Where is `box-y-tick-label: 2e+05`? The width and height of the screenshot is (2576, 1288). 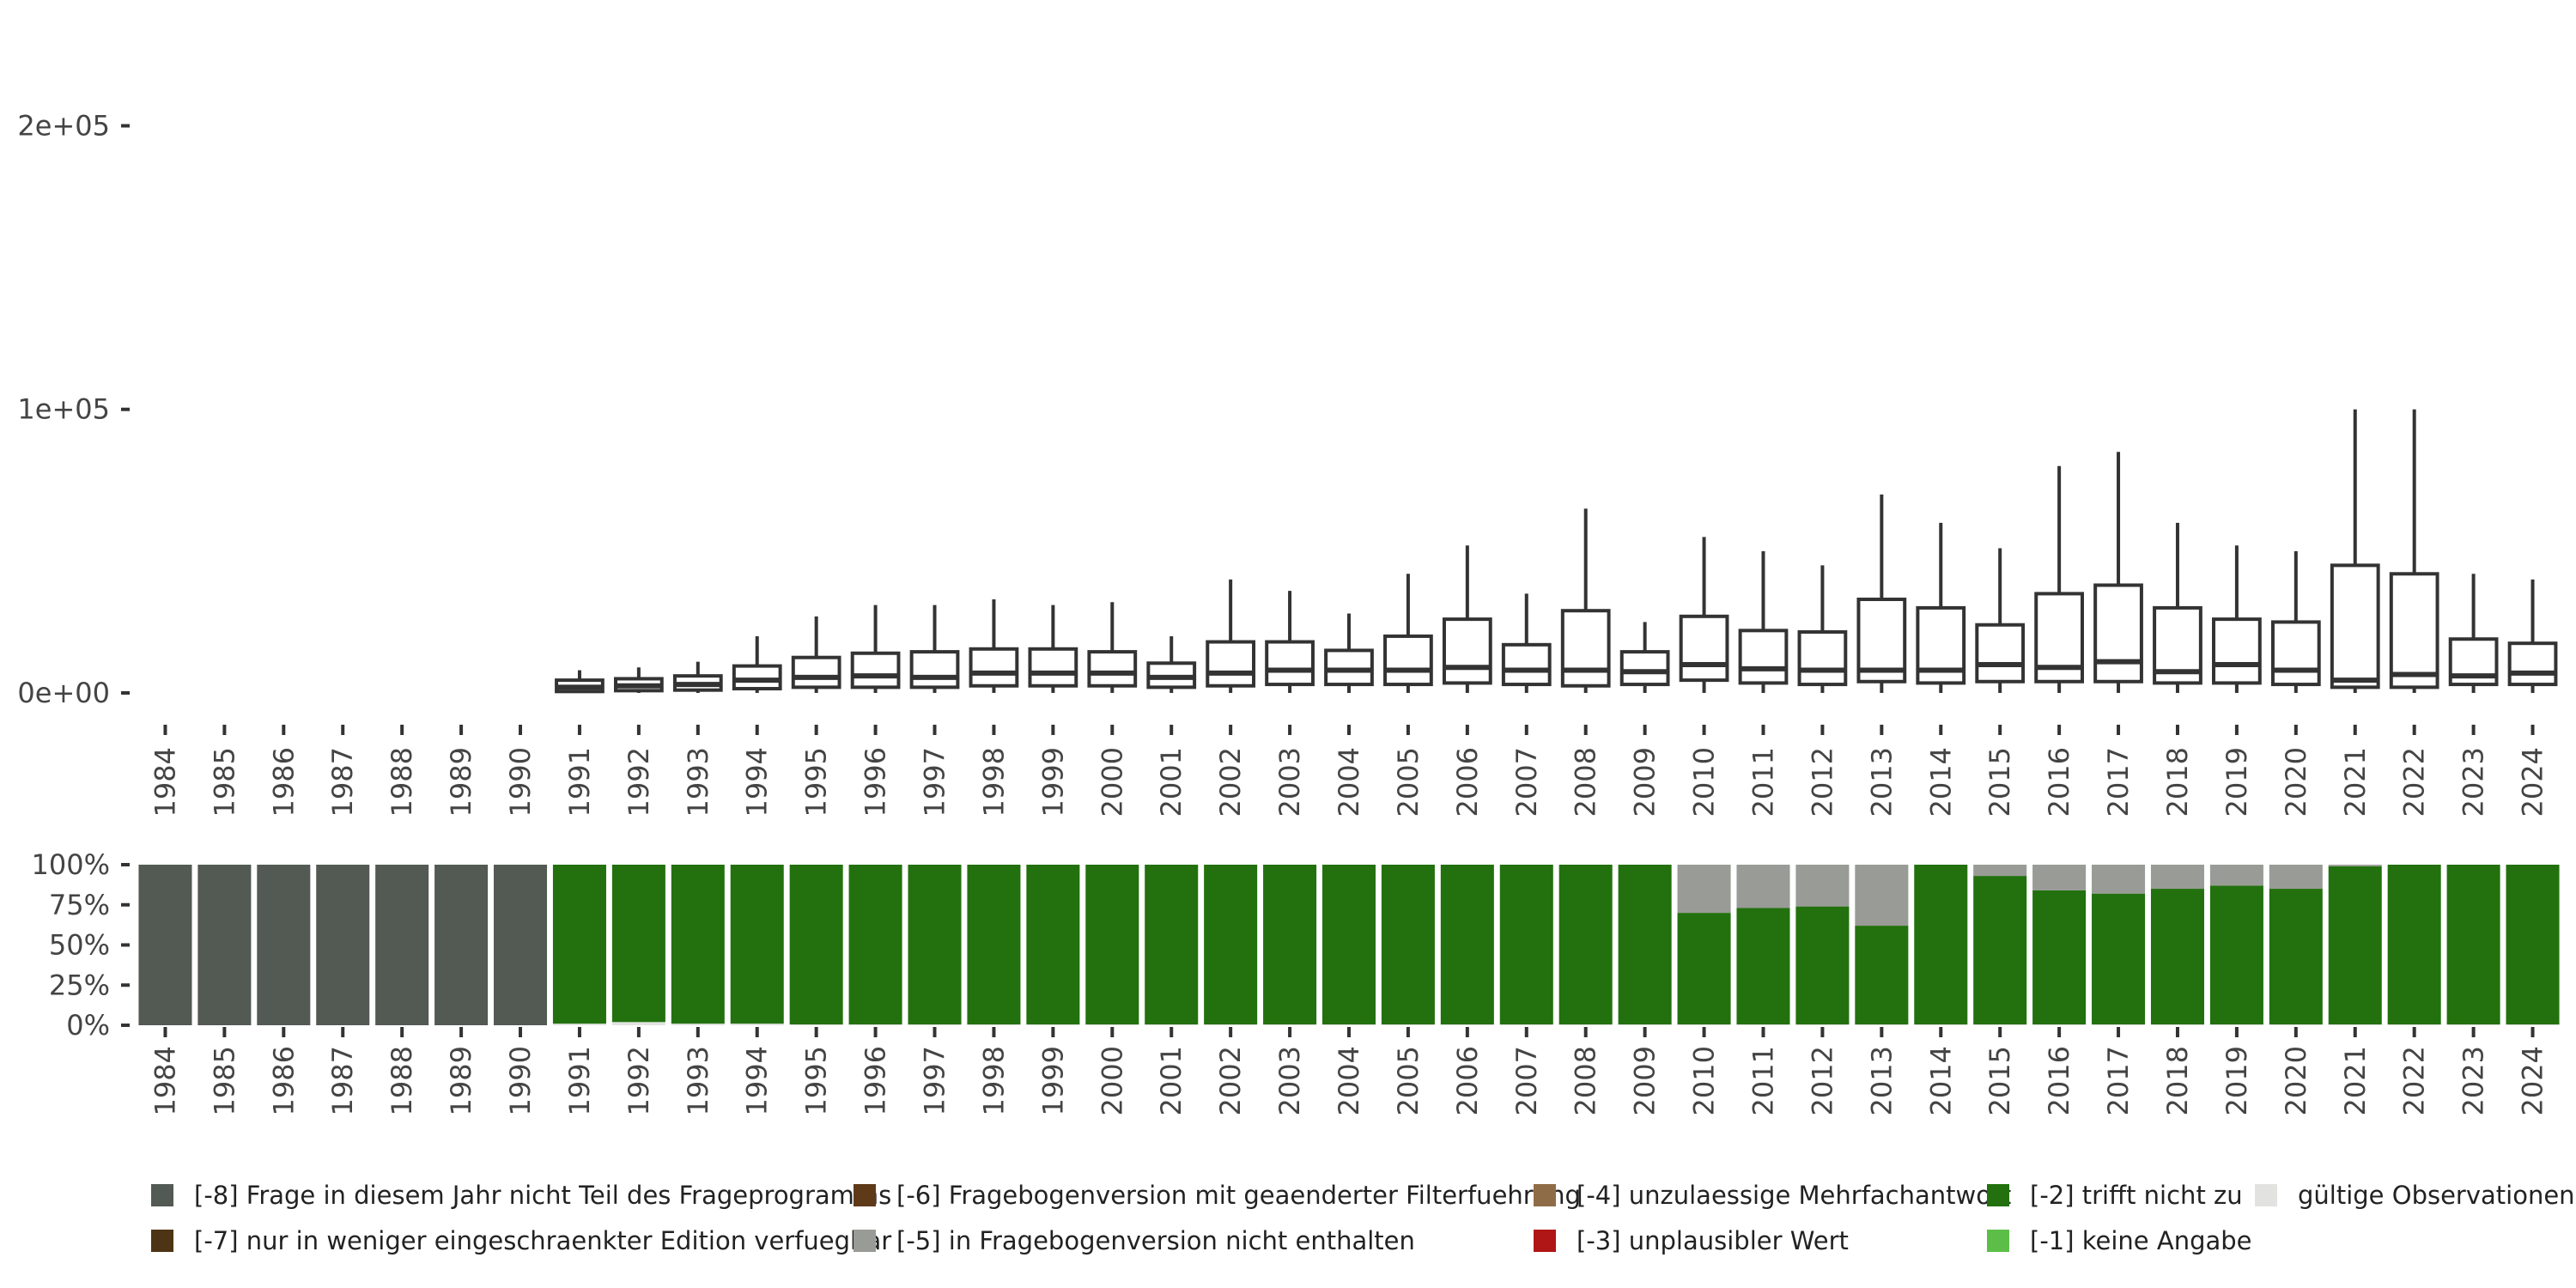
box-y-tick-label: 2e+05 is located at coordinates (64, 127).